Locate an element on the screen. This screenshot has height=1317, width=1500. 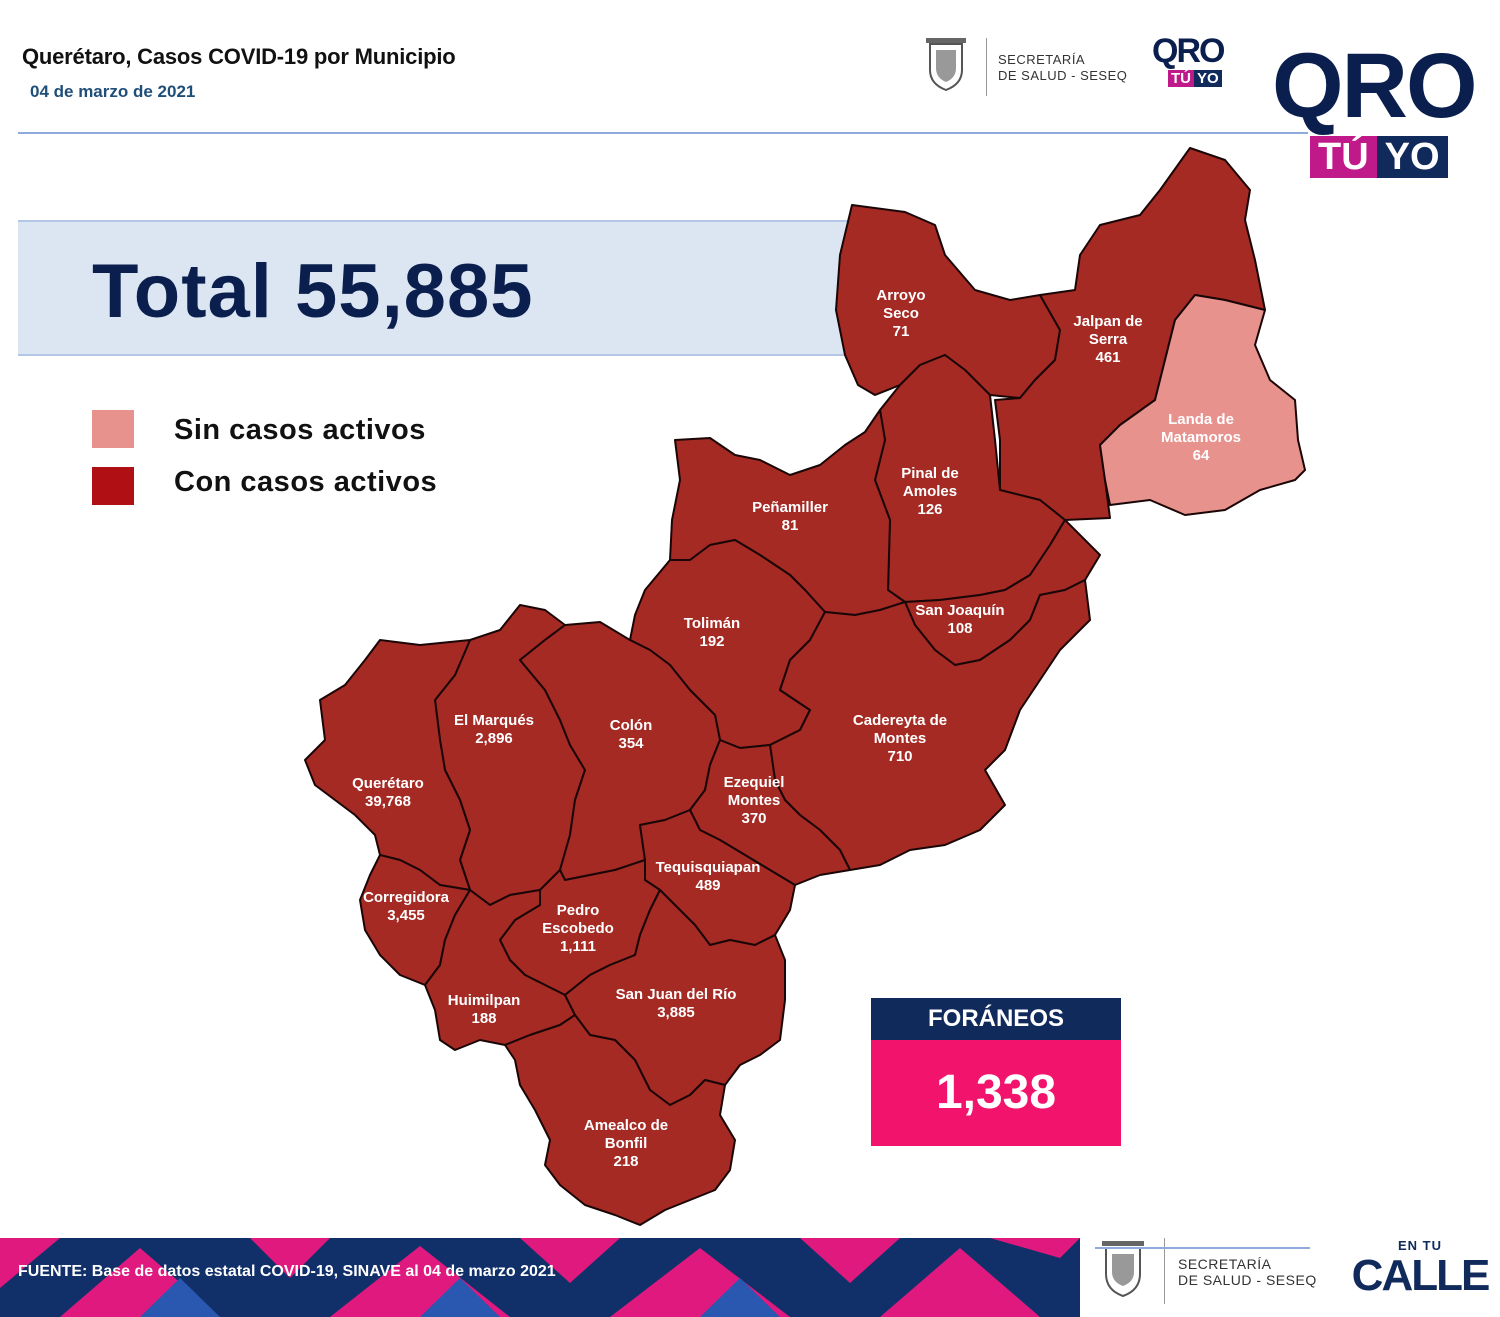
label-ezequiel-montes-name: Ezequiel is located at coordinates (754, 782).